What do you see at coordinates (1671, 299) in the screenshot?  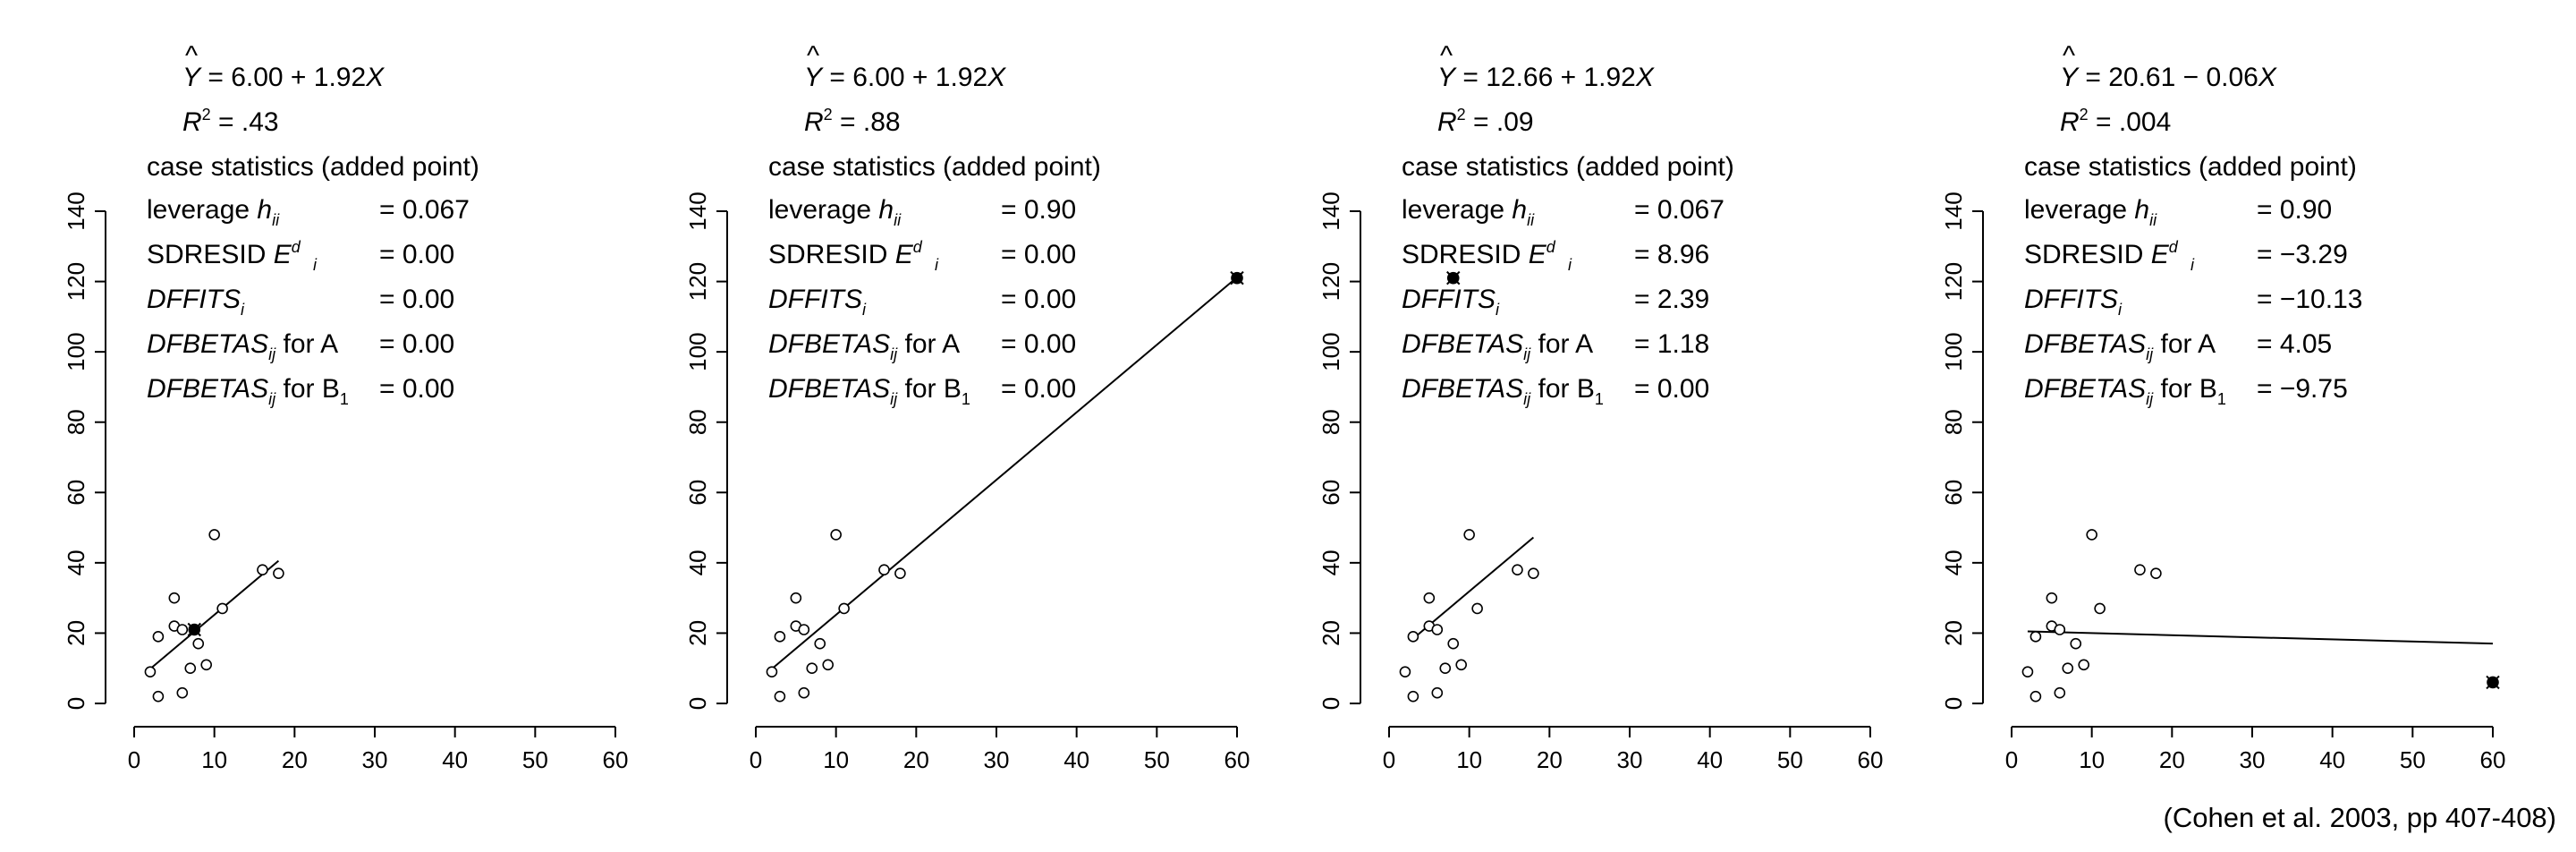 I see `stat-dffits-value: = 2.39` at bounding box center [1671, 299].